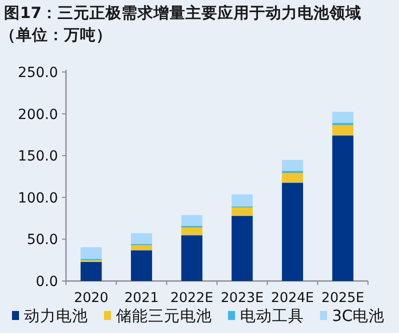 The width and height of the screenshot is (399, 333). What do you see at coordinates (38, 198) in the screenshot?
I see `y-tick-label: 100.0` at bounding box center [38, 198].